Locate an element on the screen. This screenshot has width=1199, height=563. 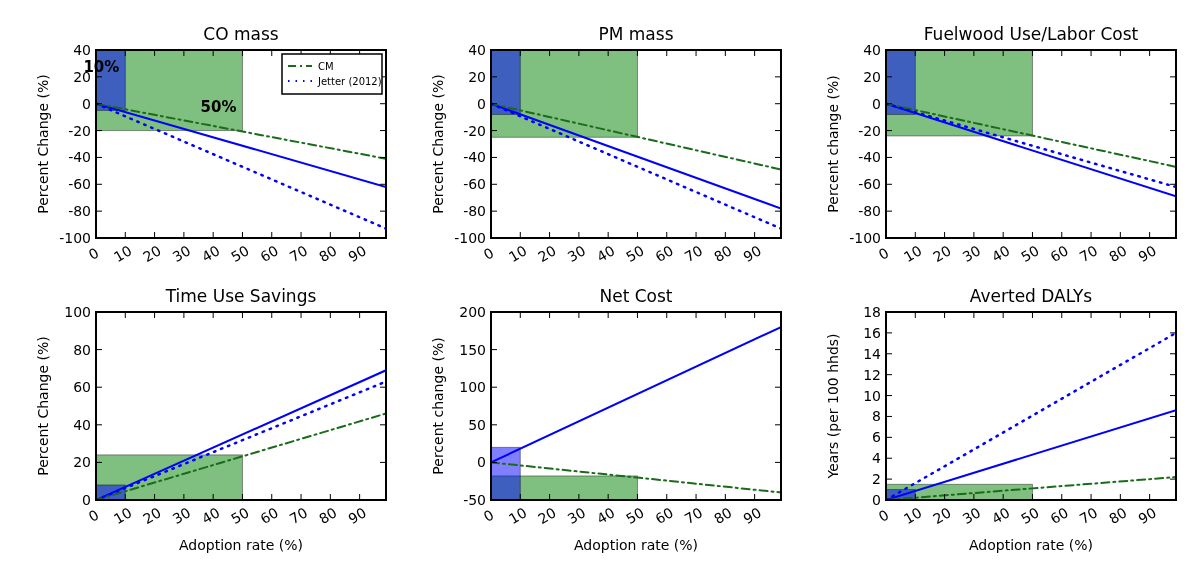
legend-label: CM is located at coordinates (326, 66).